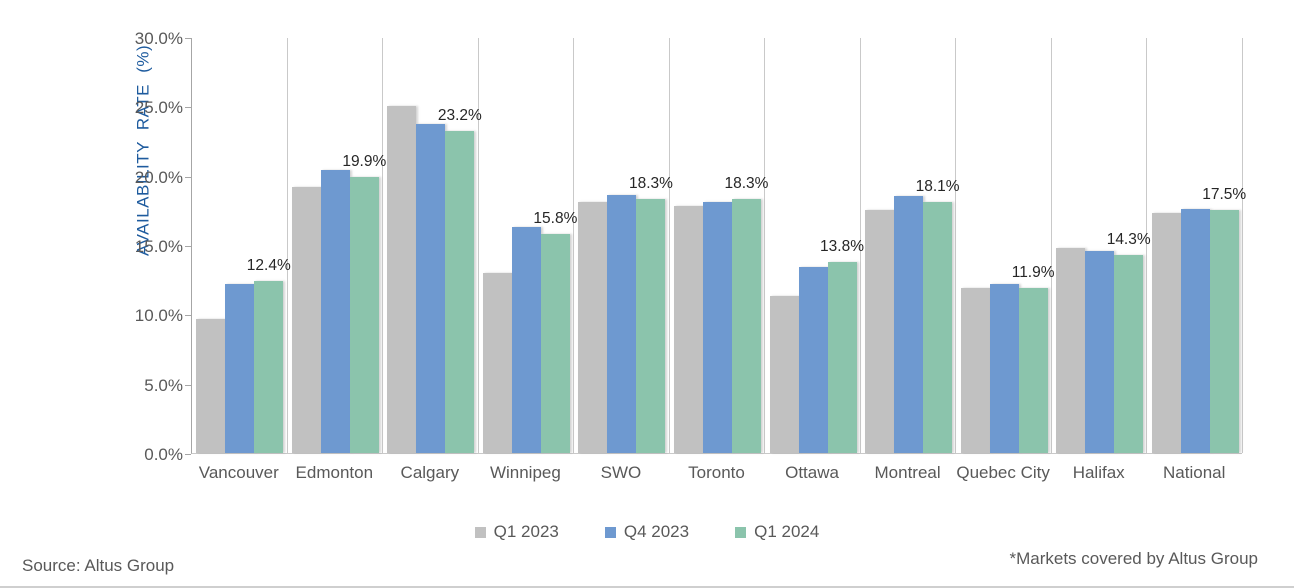 This screenshot has height=588, width=1294. What do you see at coordinates (656, 531) in the screenshot?
I see `legend-label: Q4 2023` at bounding box center [656, 531].